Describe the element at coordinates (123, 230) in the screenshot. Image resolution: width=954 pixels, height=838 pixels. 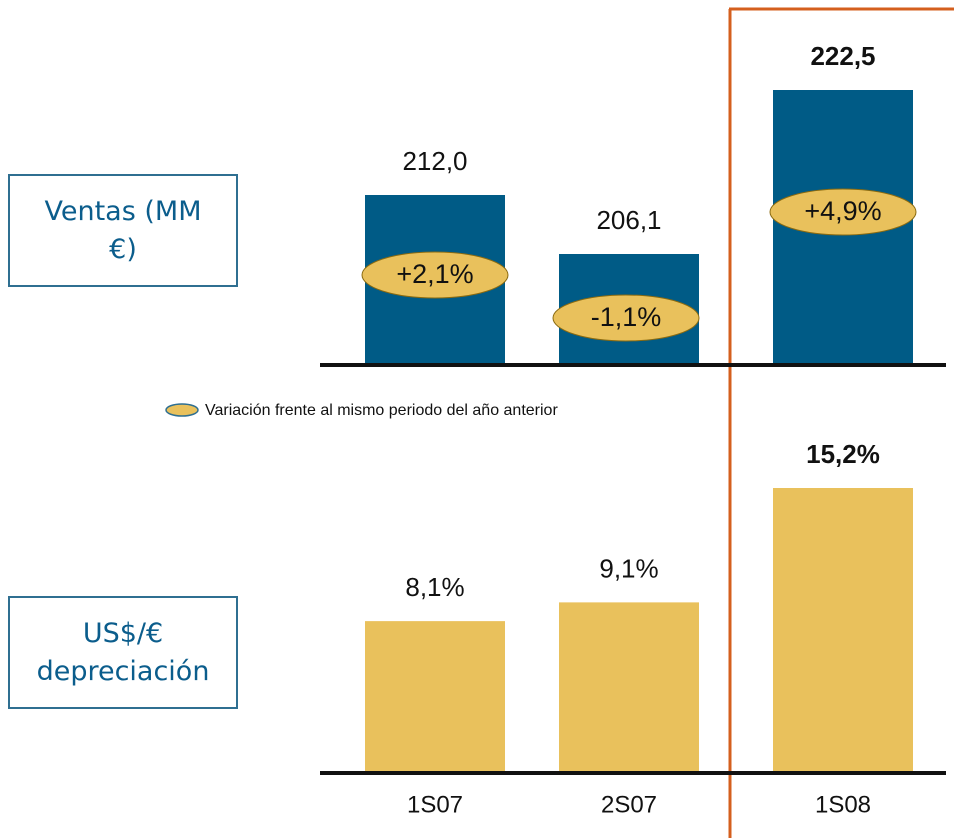
I see `chart-title: Ventas (MM €)` at that location.